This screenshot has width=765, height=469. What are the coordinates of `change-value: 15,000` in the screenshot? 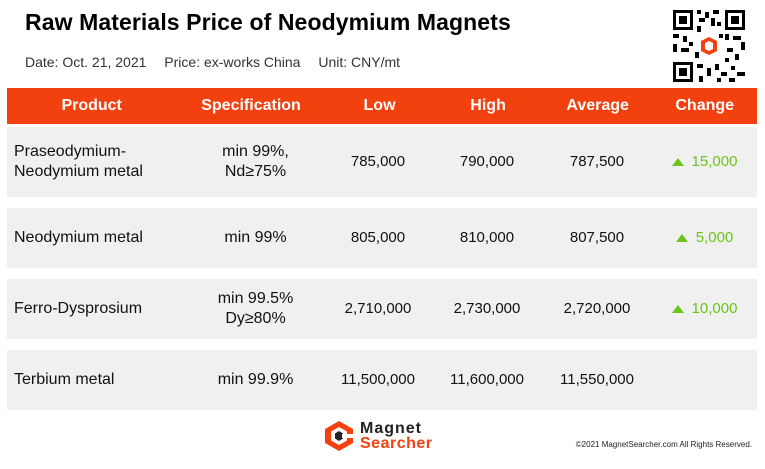 It's located at (714, 161).